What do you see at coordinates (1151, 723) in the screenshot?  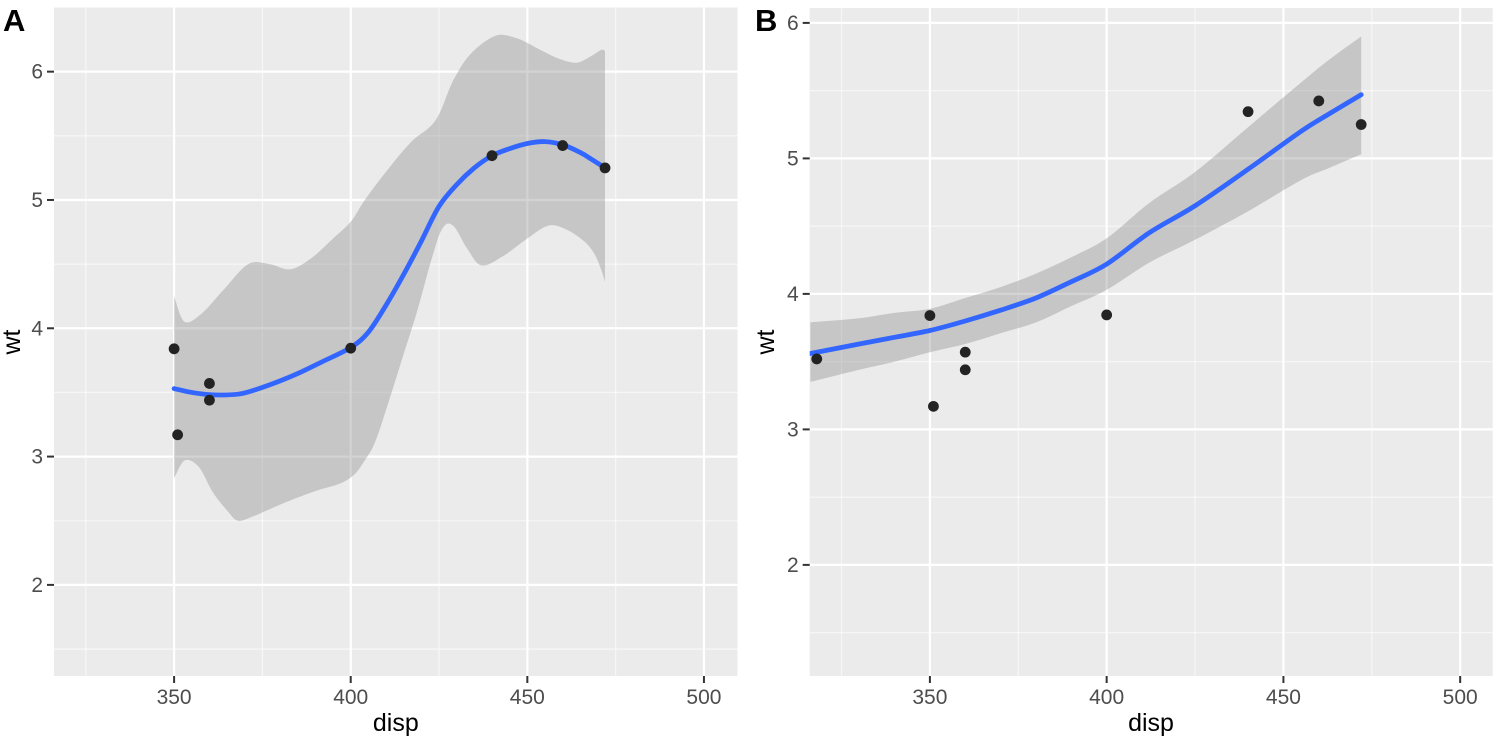 I see `panel-b-x-axis-title: disp` at bounding box center [1151, 723].